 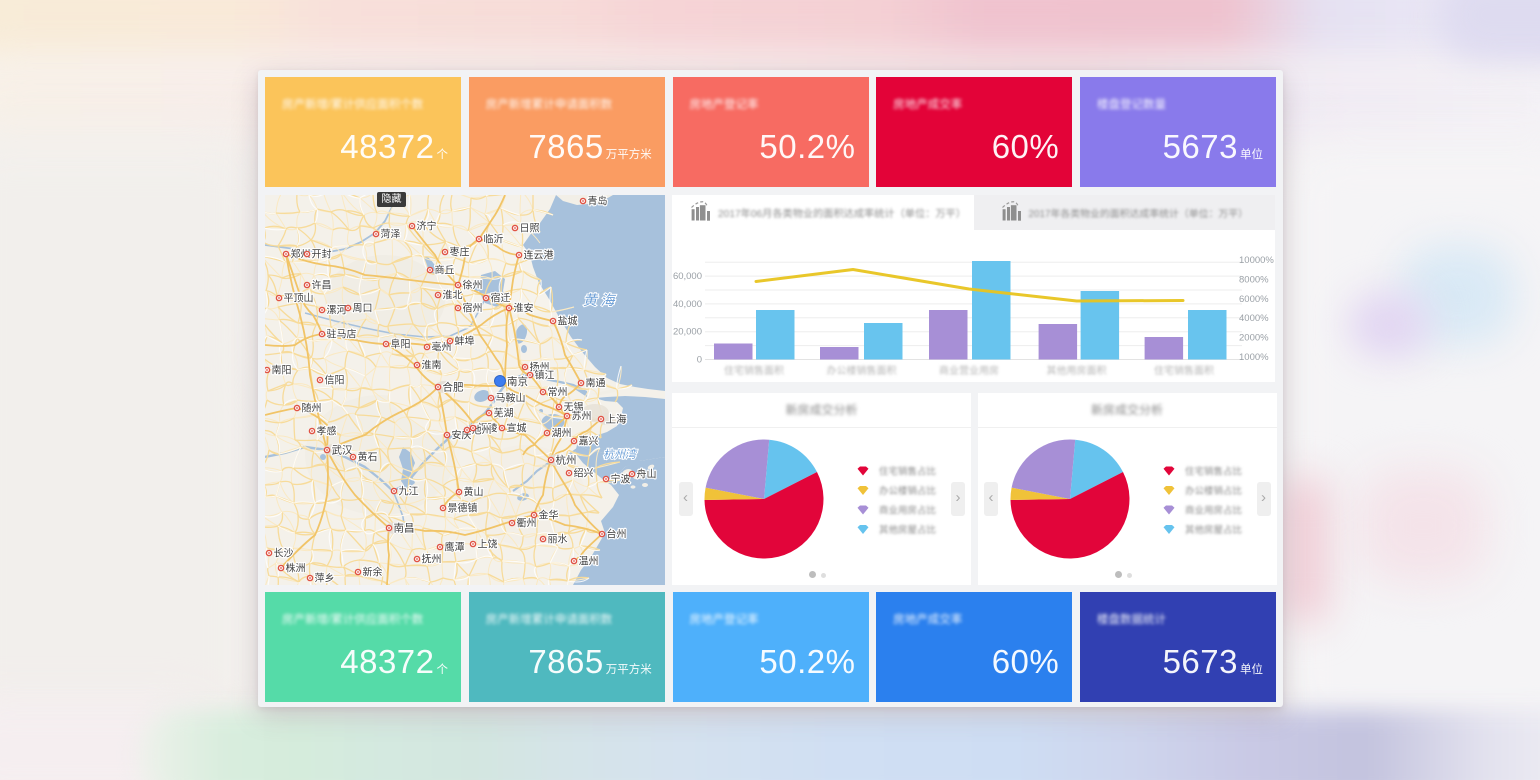 I want to click on svg-text: 武汉, so click(x=342, y=450).